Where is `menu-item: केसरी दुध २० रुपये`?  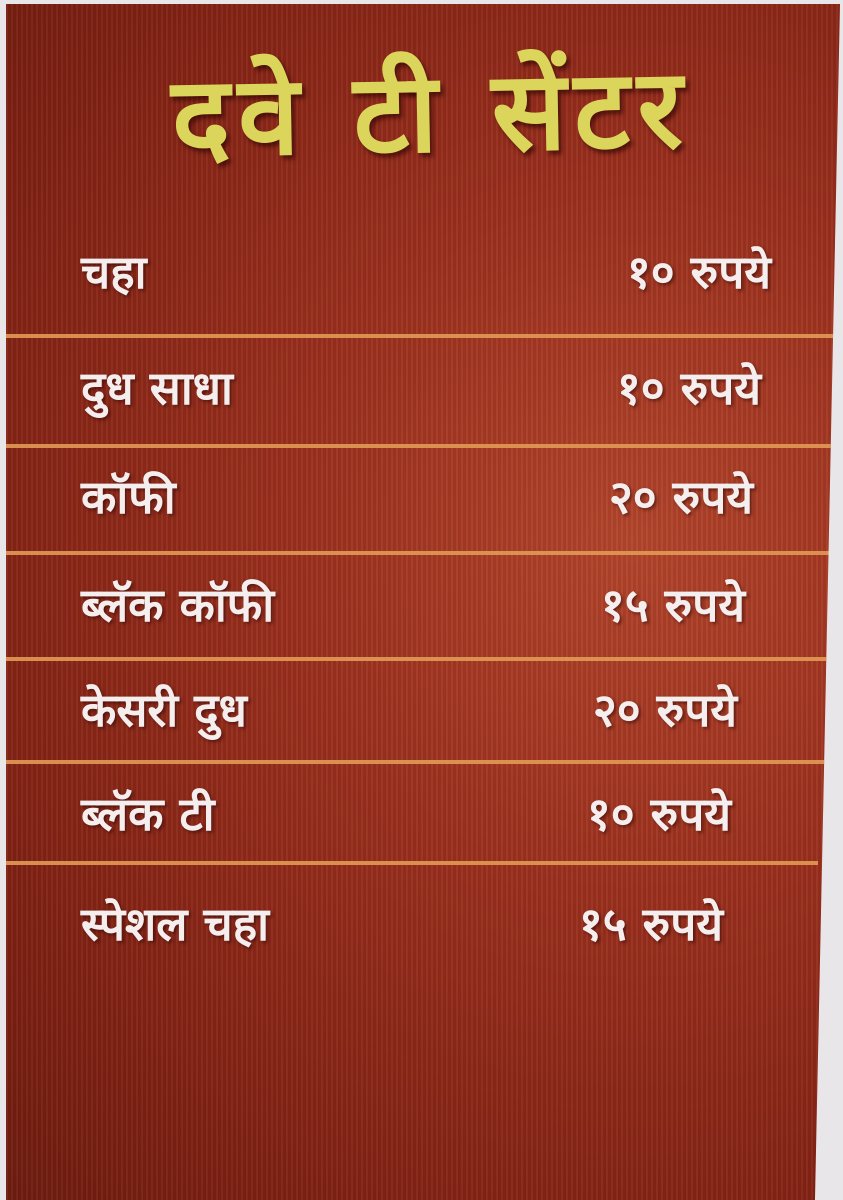 menu-item: केसरी दुध २० रुपये is located at coordinates (409, 709).